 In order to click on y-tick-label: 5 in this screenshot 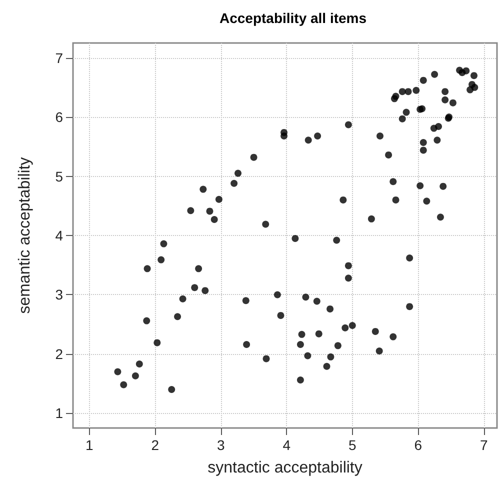, I will do `click(59, 176)`.